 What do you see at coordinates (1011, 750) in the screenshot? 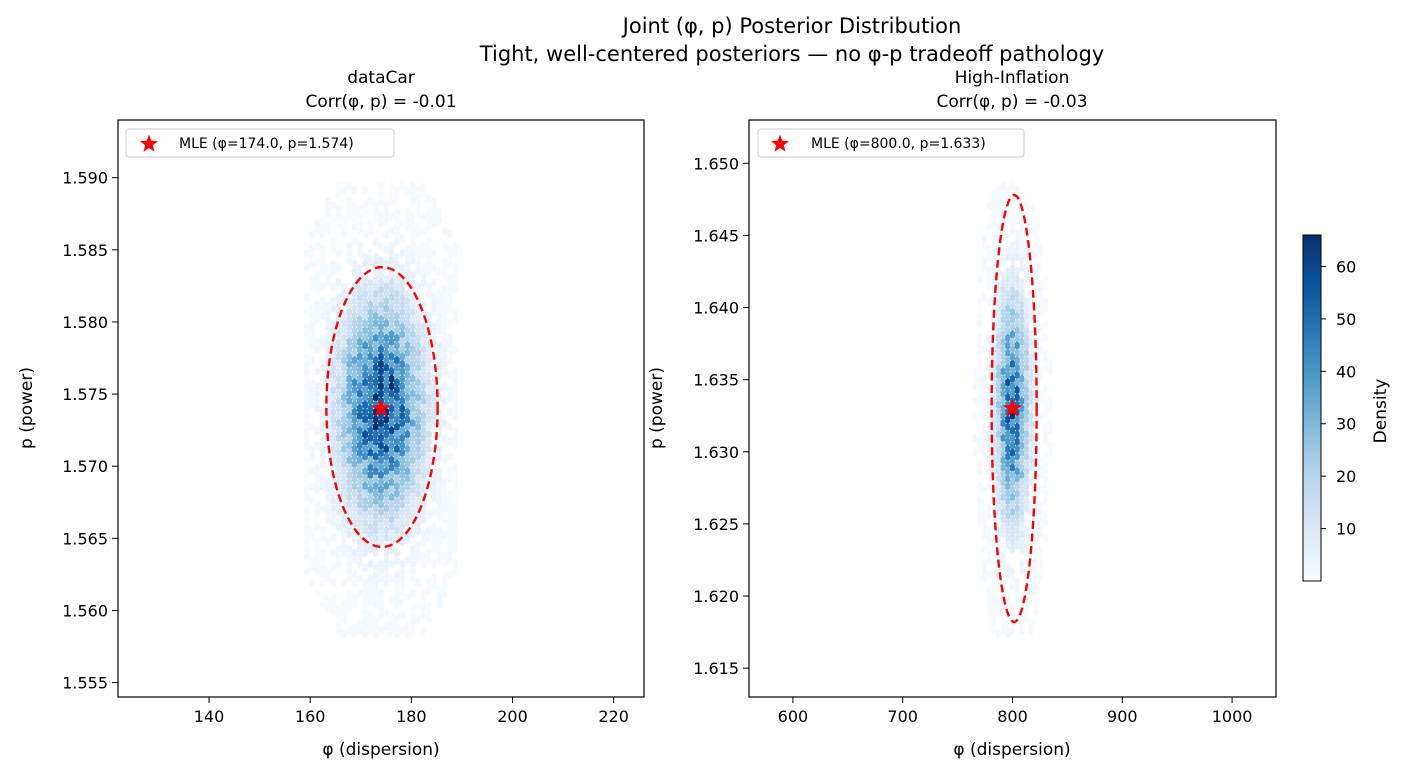
I see `x-axis-label: φ (dispersion)` at bounding box center [1011, 750].